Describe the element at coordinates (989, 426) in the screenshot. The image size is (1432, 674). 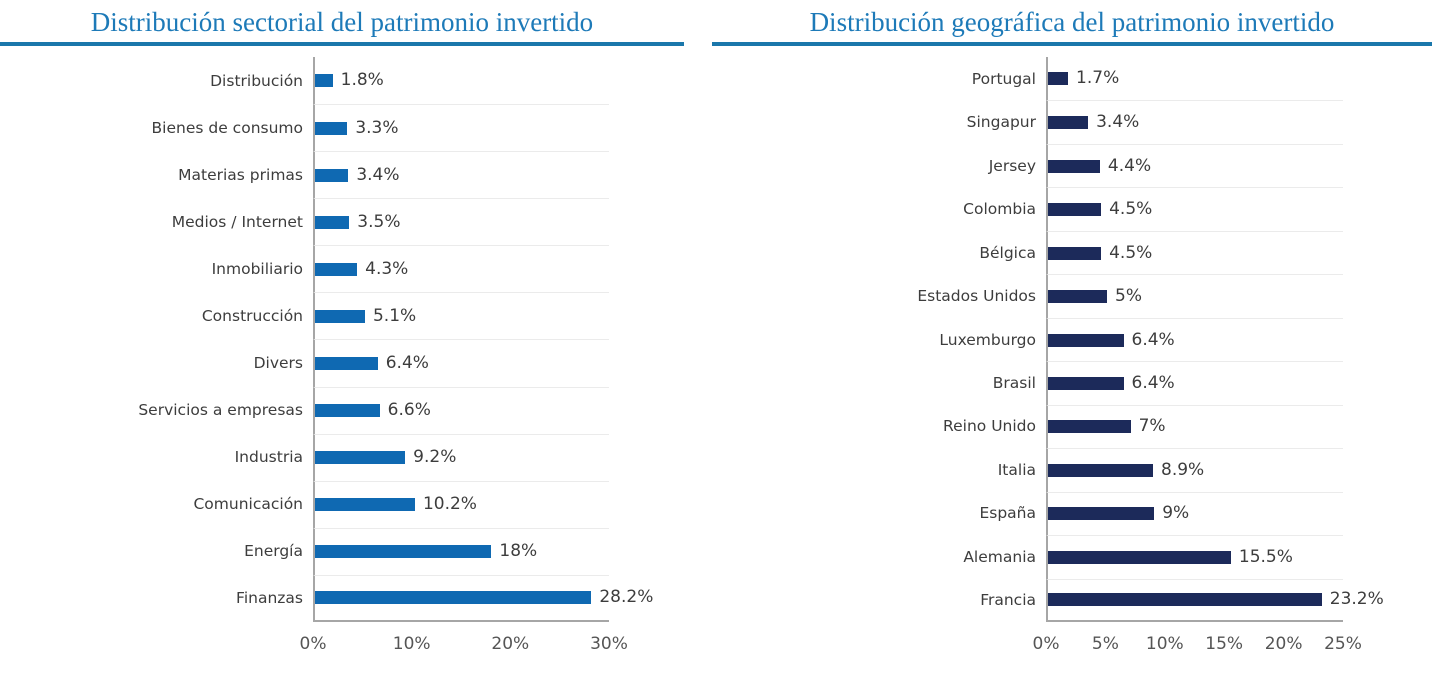
I see `category-label: Reino Unido` at that location.